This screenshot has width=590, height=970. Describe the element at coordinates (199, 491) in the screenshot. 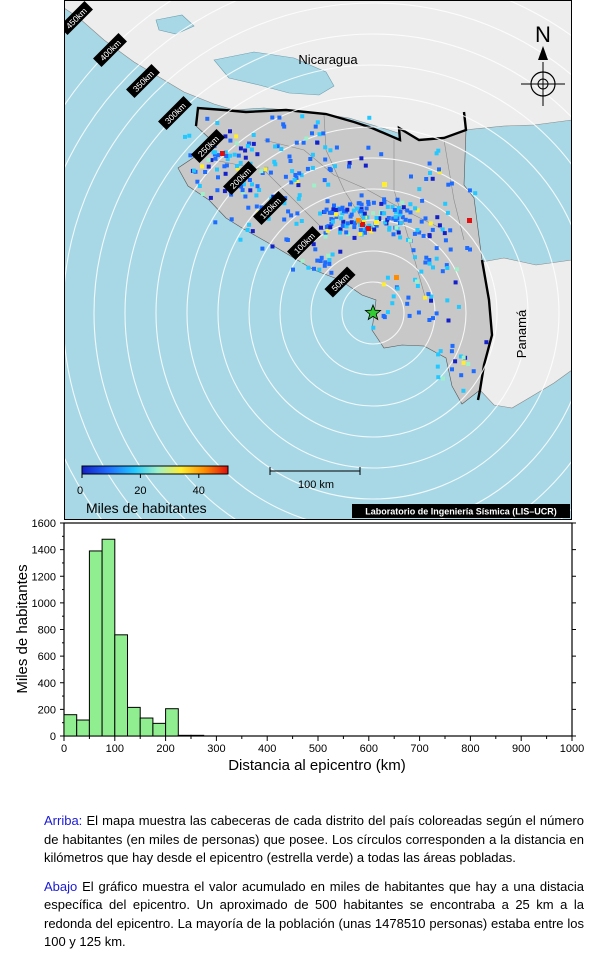

I see `colorbar-tick: 40` at that location.